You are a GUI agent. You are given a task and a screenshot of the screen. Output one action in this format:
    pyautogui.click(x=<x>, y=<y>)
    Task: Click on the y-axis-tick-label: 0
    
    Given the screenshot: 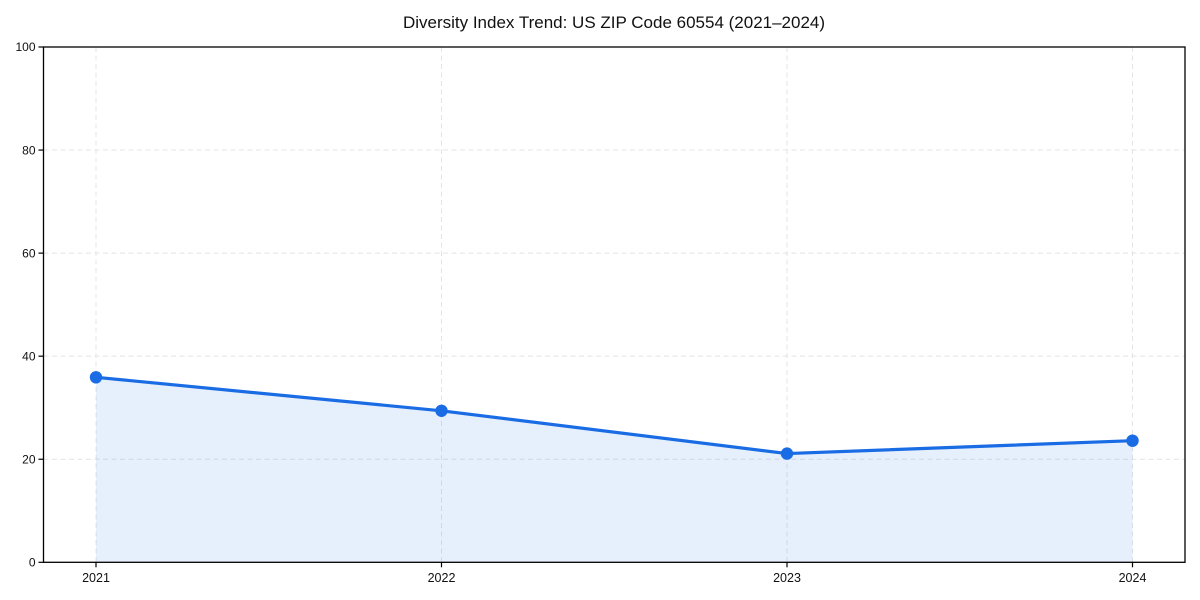 What is the action you would take?
    pyautogui.click(x=32, y=563)
    